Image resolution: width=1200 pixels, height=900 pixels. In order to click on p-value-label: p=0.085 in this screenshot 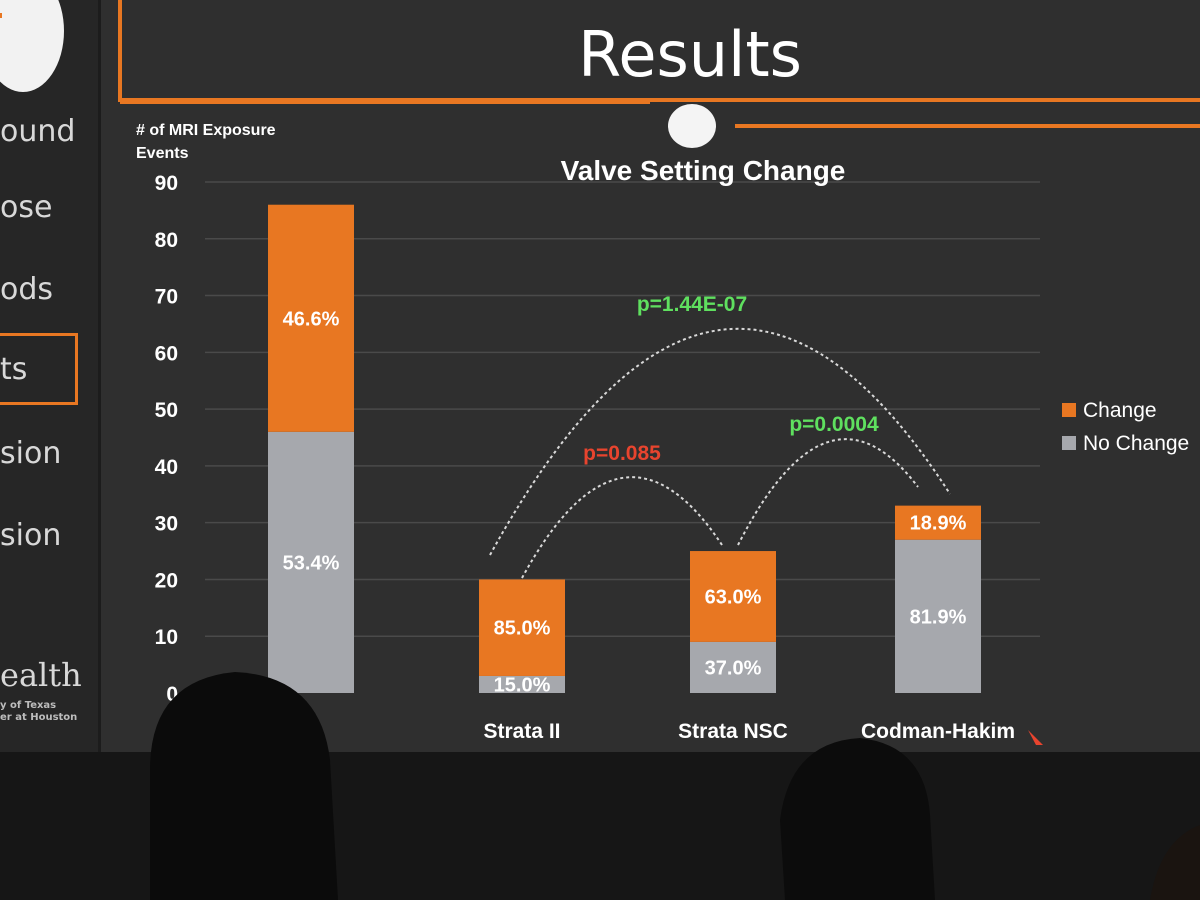, I will do `click(622, 453)`.